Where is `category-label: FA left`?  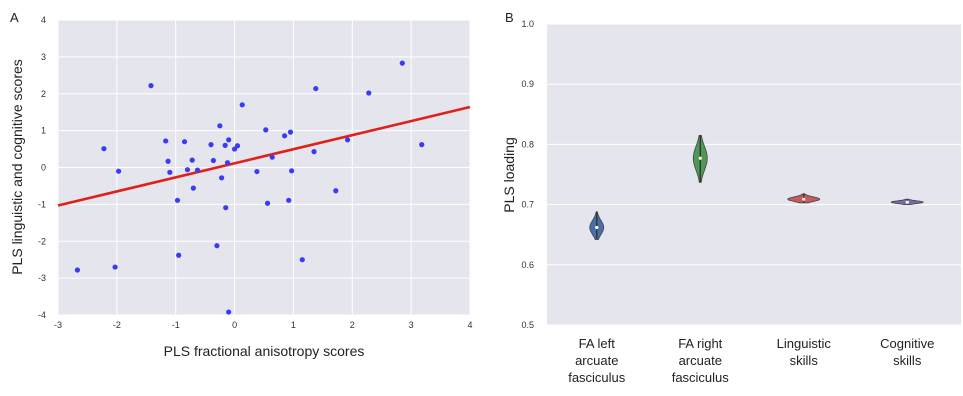
category-label: FA left is located at coordinates (597, 343).